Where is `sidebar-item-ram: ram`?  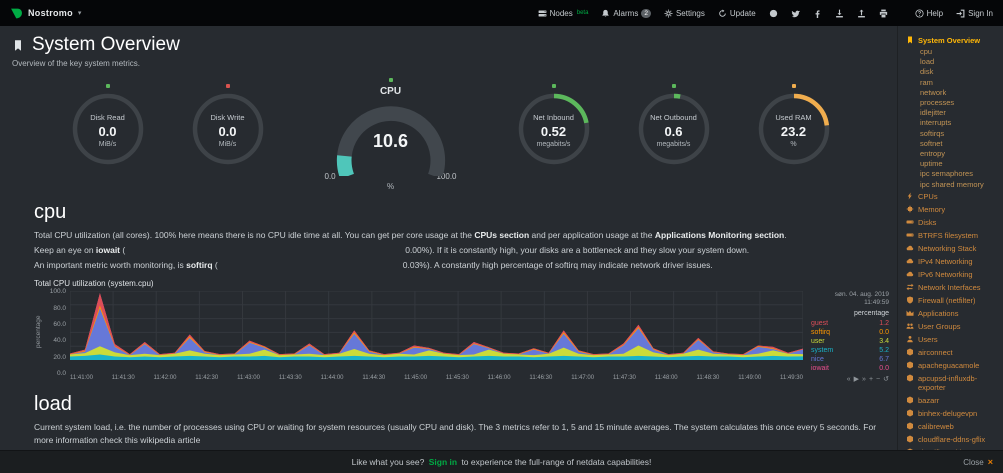 sidebar-item-ram: ram is located at coordinates (926, 82).